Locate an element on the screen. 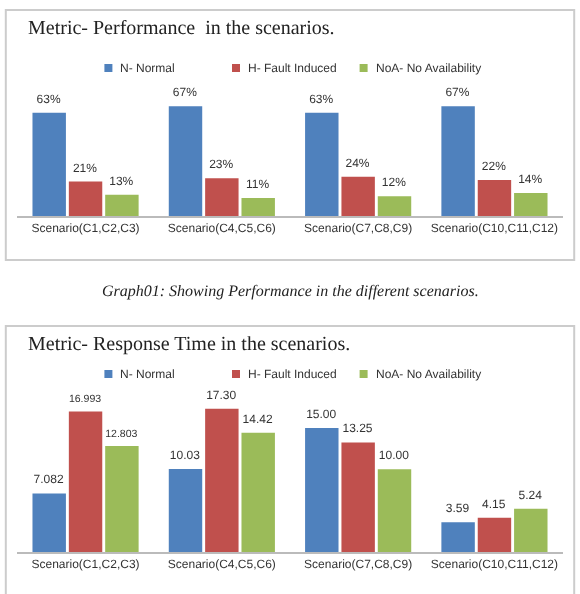 The image size is (580, 594). caption: Graph01: Showing Performance in the different scenarios. is located at coordinates (290, 291).